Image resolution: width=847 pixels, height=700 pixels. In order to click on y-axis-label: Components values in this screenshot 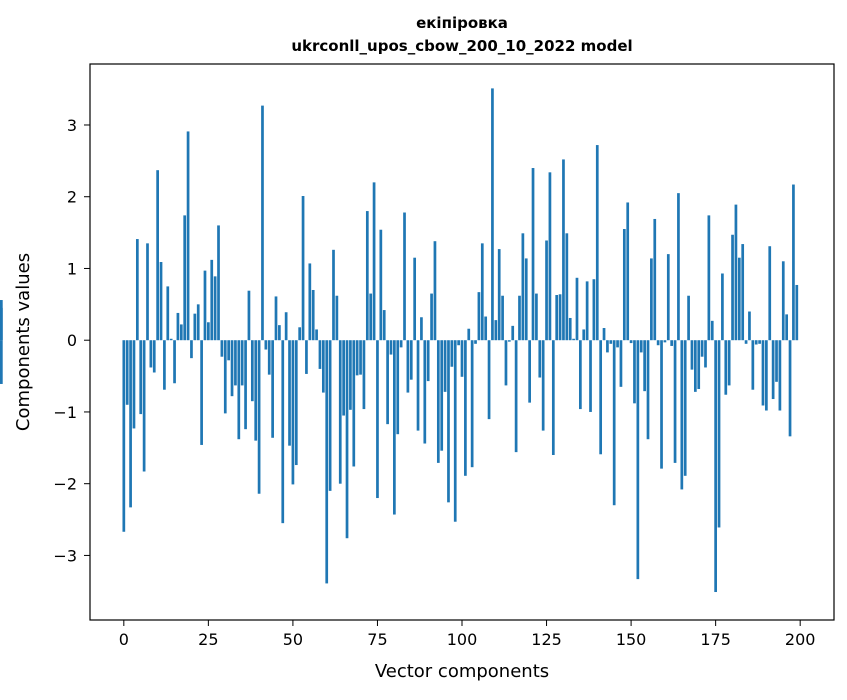, I will do `click(23, 342)`.